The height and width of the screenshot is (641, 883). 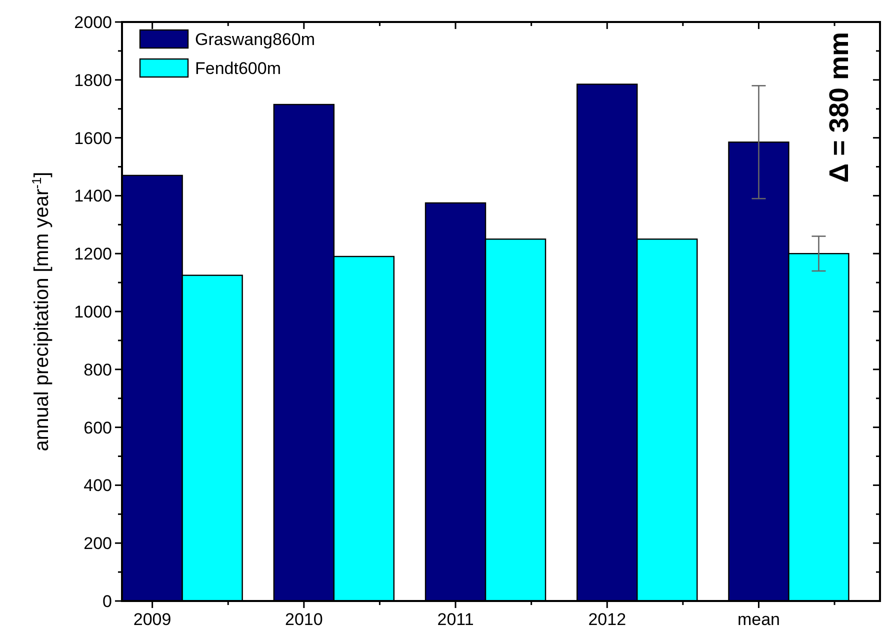 What do you see at coordinates (304, 619) in the screenshot?
I see `x-tick-label: 2010` at bounding box center [304, 619].